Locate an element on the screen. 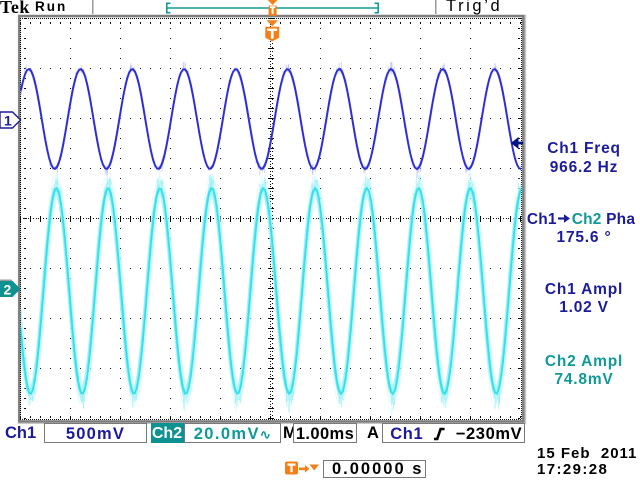 The image size is (640, 480). svg-text: 1 is located at coordinates (8, 121).